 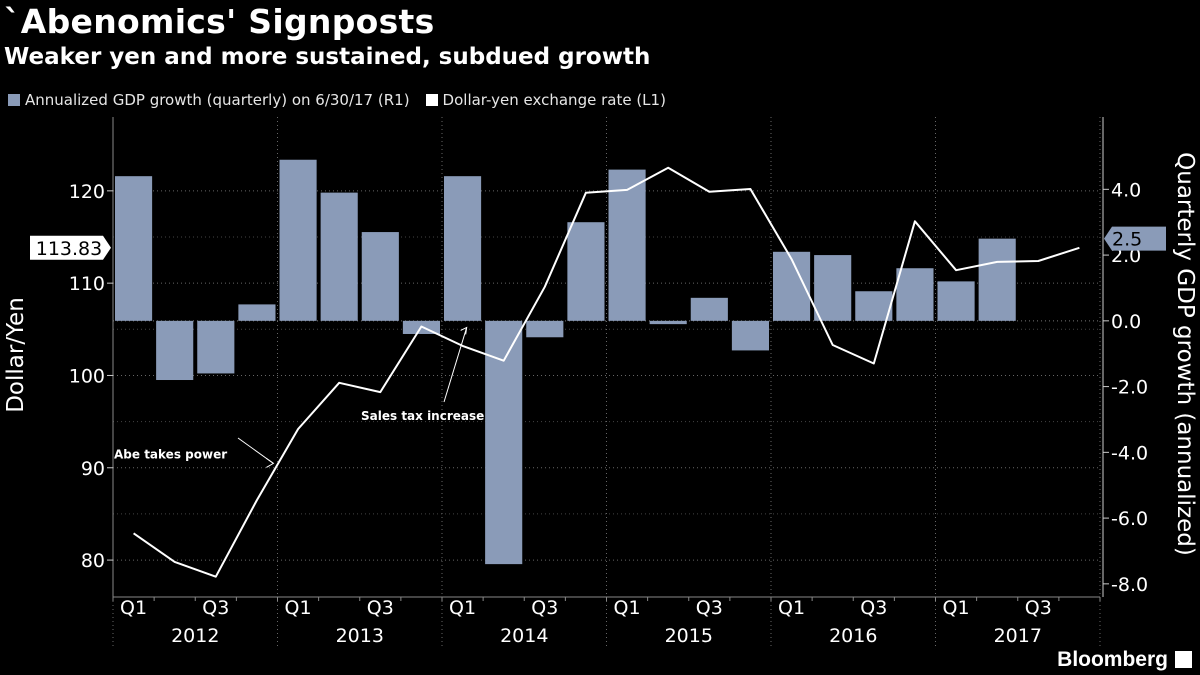 What do you see at coordinates (1185, 354) in the screenshot?
I see `right-axis-title: Quarterly GDP growth (annualized)` at bounding box center [1185, 354].